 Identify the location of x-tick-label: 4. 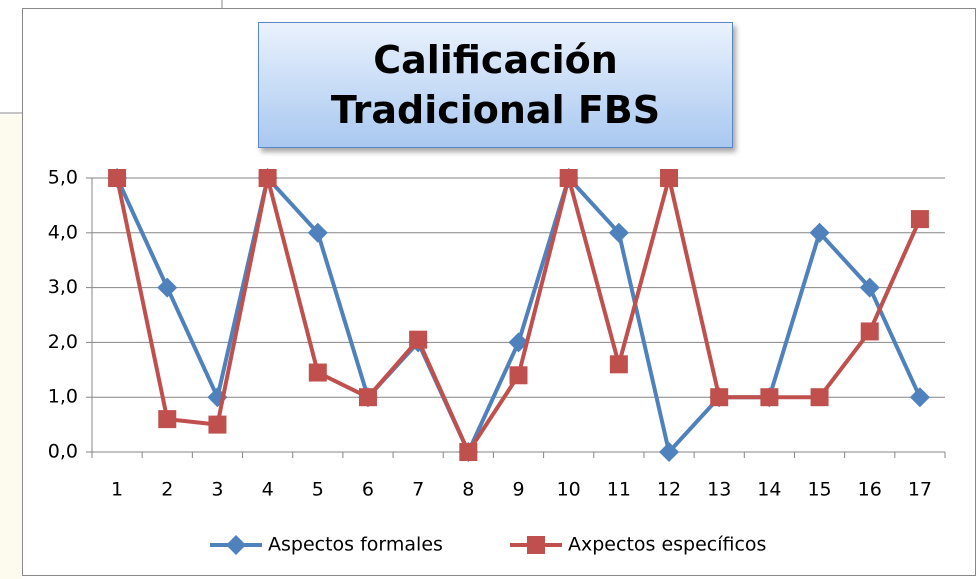
(268, 490).